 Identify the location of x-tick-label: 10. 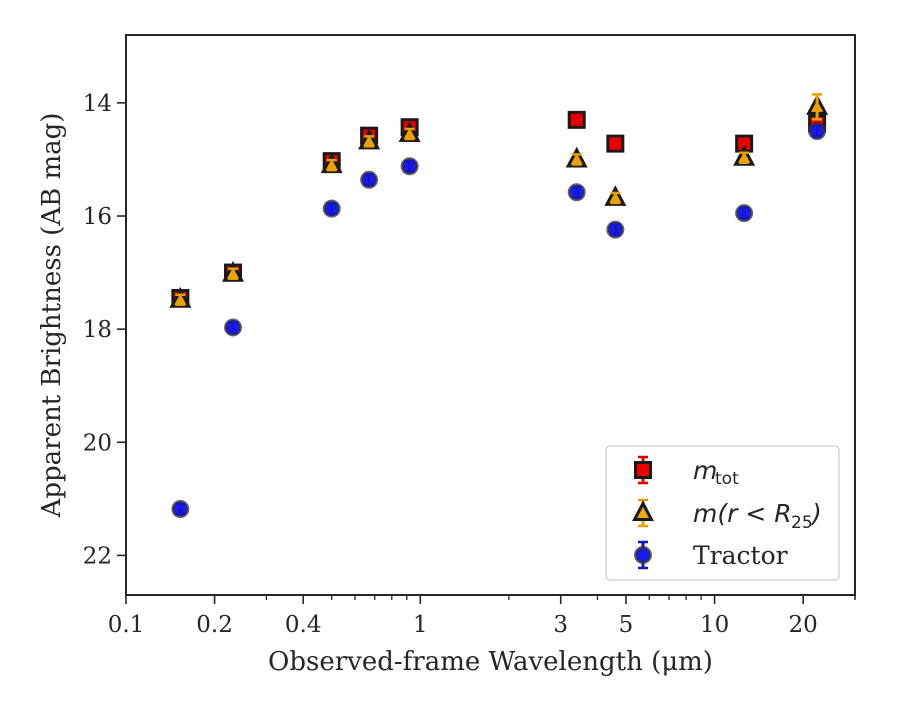
(714, 625).